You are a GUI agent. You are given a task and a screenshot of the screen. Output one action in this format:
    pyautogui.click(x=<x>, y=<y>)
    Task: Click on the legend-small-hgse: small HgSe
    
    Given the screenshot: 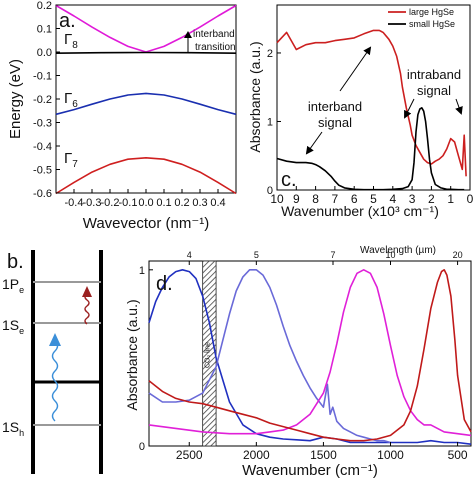 What is the action you would take?
    pyautogui.click(x=432, y=24)
    